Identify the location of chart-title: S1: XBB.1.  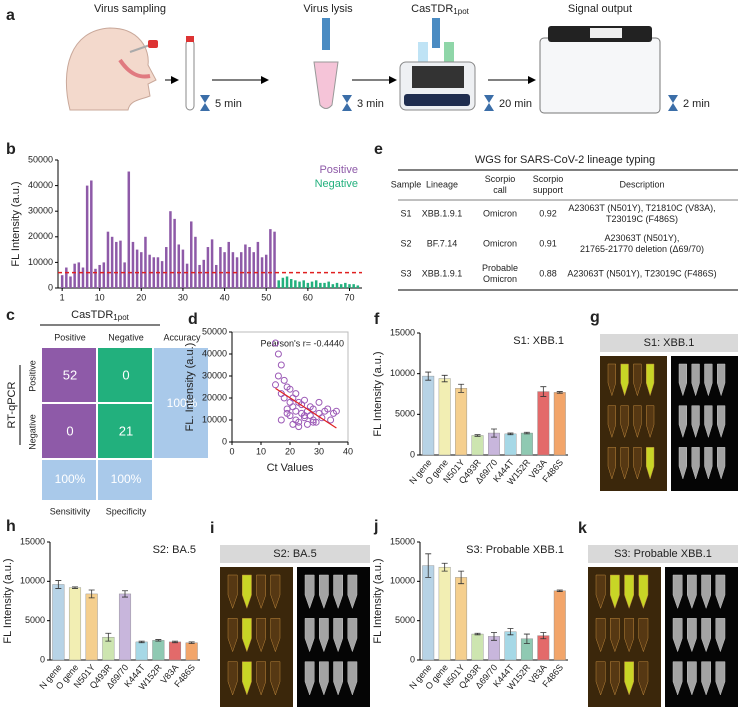
(538, 341).